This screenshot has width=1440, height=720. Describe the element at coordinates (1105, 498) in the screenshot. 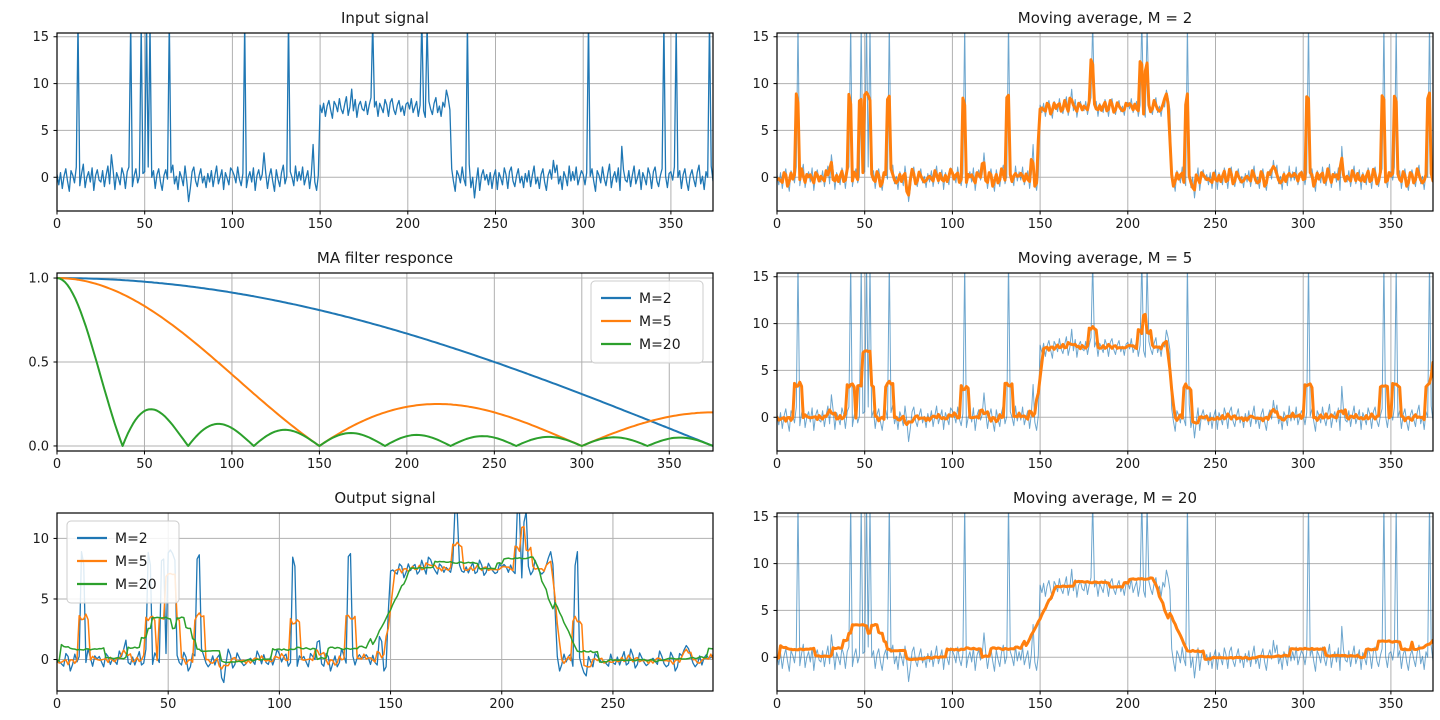

I see `chart-title-moving-average-m20: Moving average, M = 20` at that location.